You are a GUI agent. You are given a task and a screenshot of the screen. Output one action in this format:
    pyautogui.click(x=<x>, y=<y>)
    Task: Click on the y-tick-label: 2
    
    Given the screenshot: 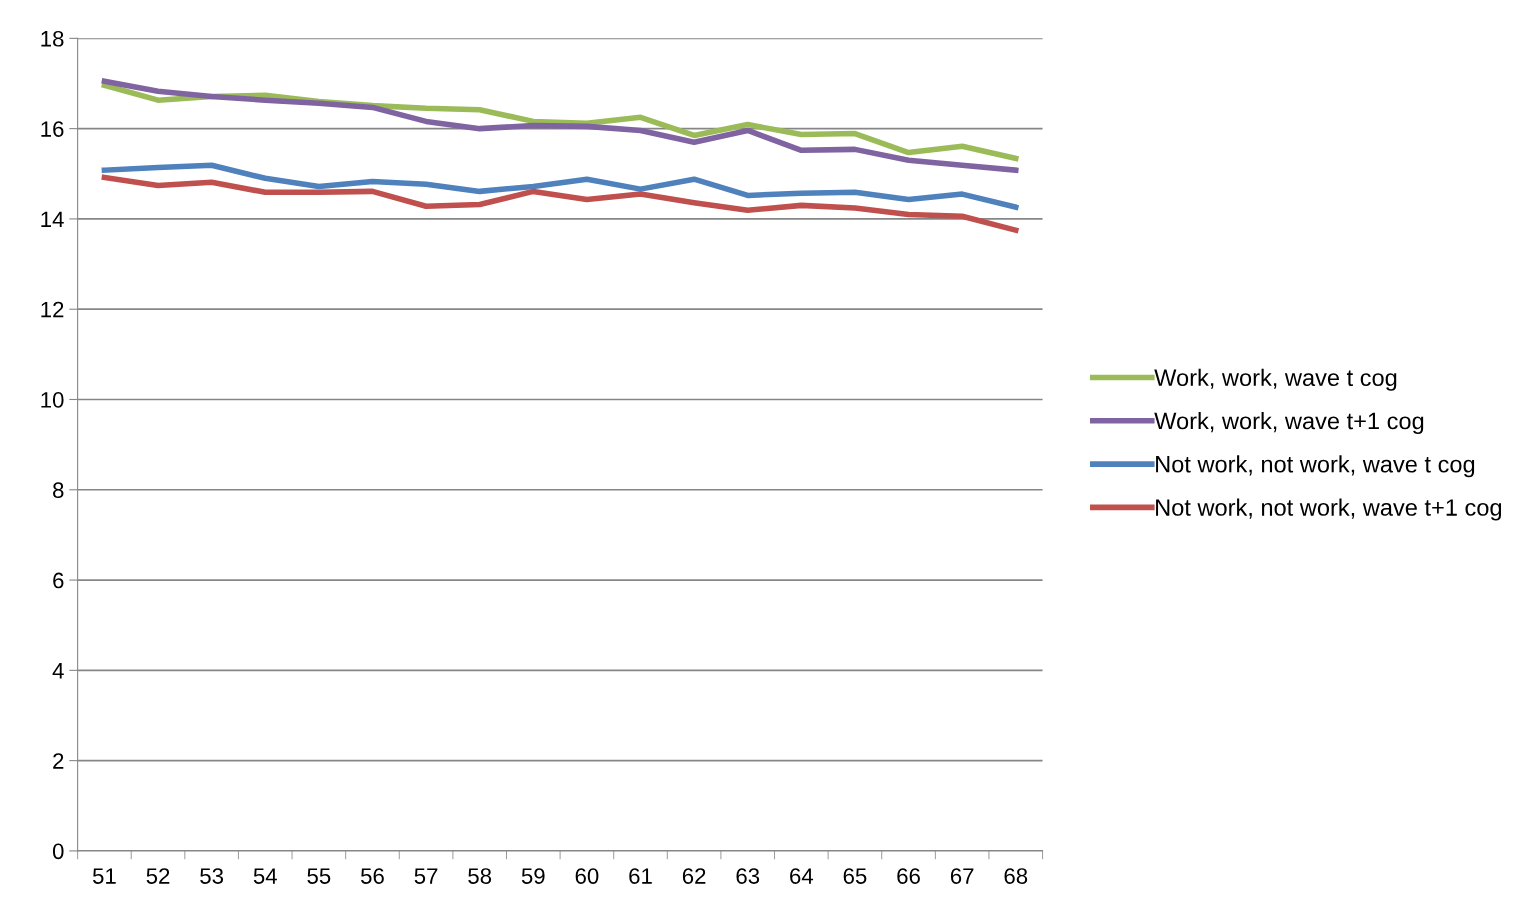 What is the action you would take?
    pyautogui.click(x=58, y=761)
    